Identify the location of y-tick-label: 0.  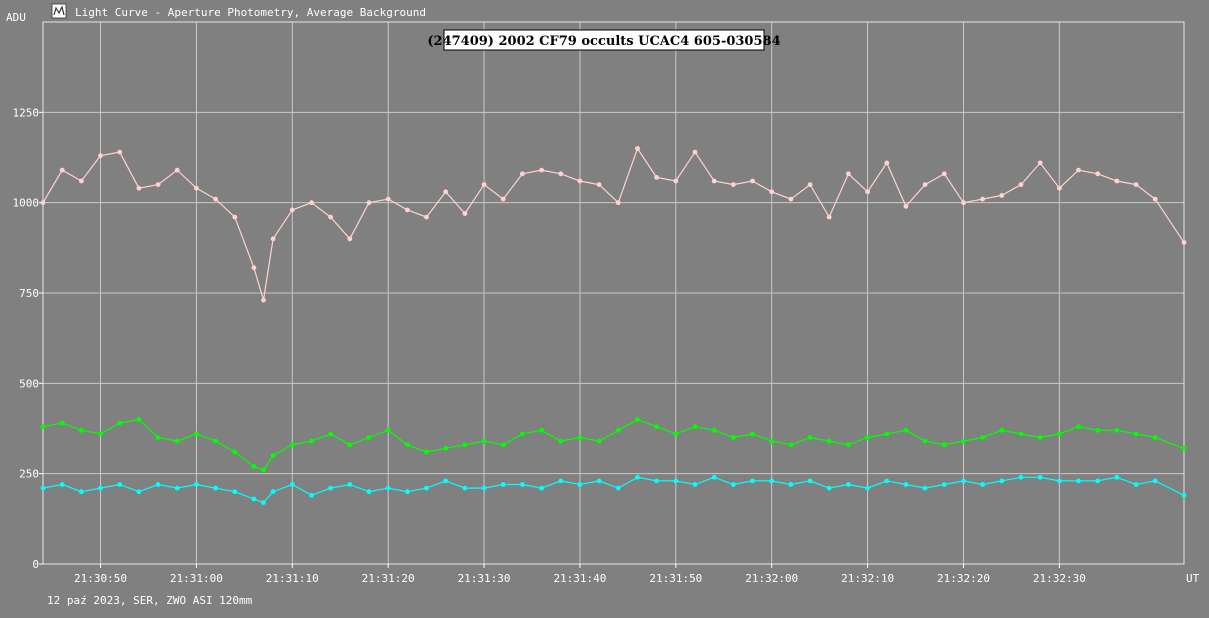
(35, 564).